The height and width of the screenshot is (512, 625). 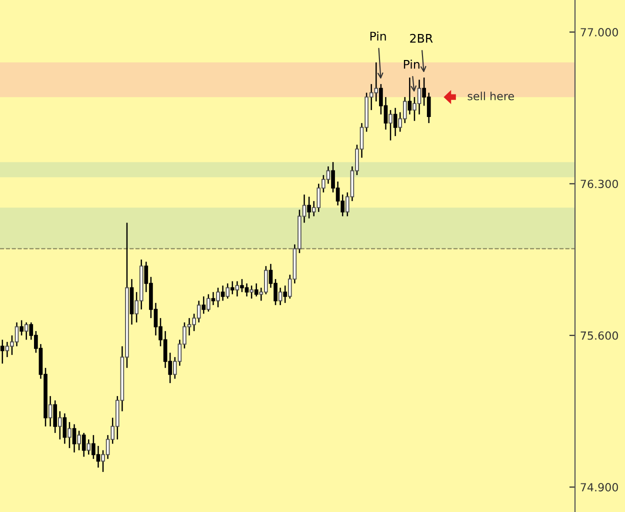 I want to click on y-tick-label: 74.900, so click(x=599, y=487).